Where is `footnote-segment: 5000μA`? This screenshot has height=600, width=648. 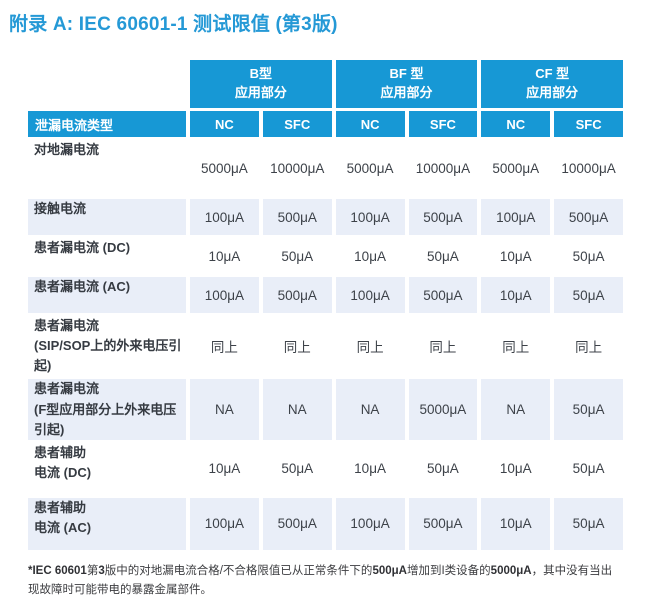 footnote-segment: 5000μA is located at coordinates (511, 570).